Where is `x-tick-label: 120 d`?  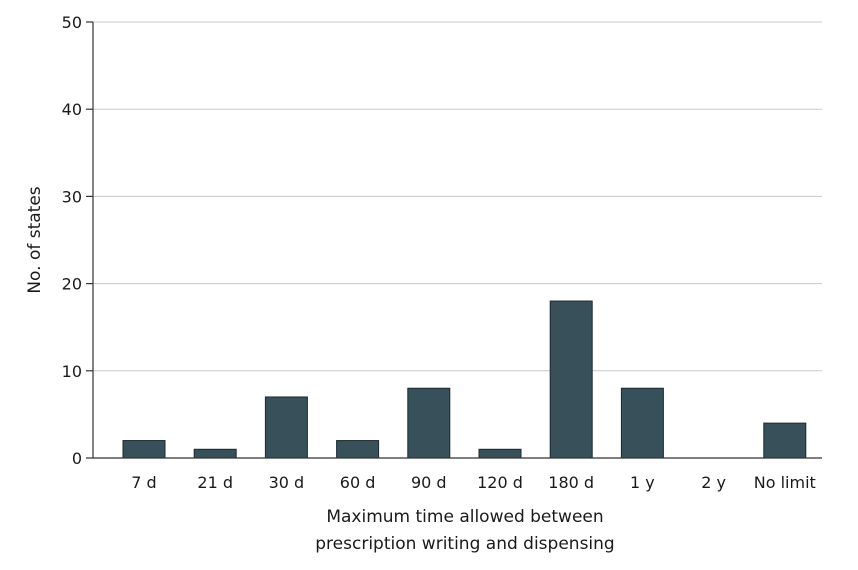 x-tick-label: 120 d is located at coordinates (500, 482).